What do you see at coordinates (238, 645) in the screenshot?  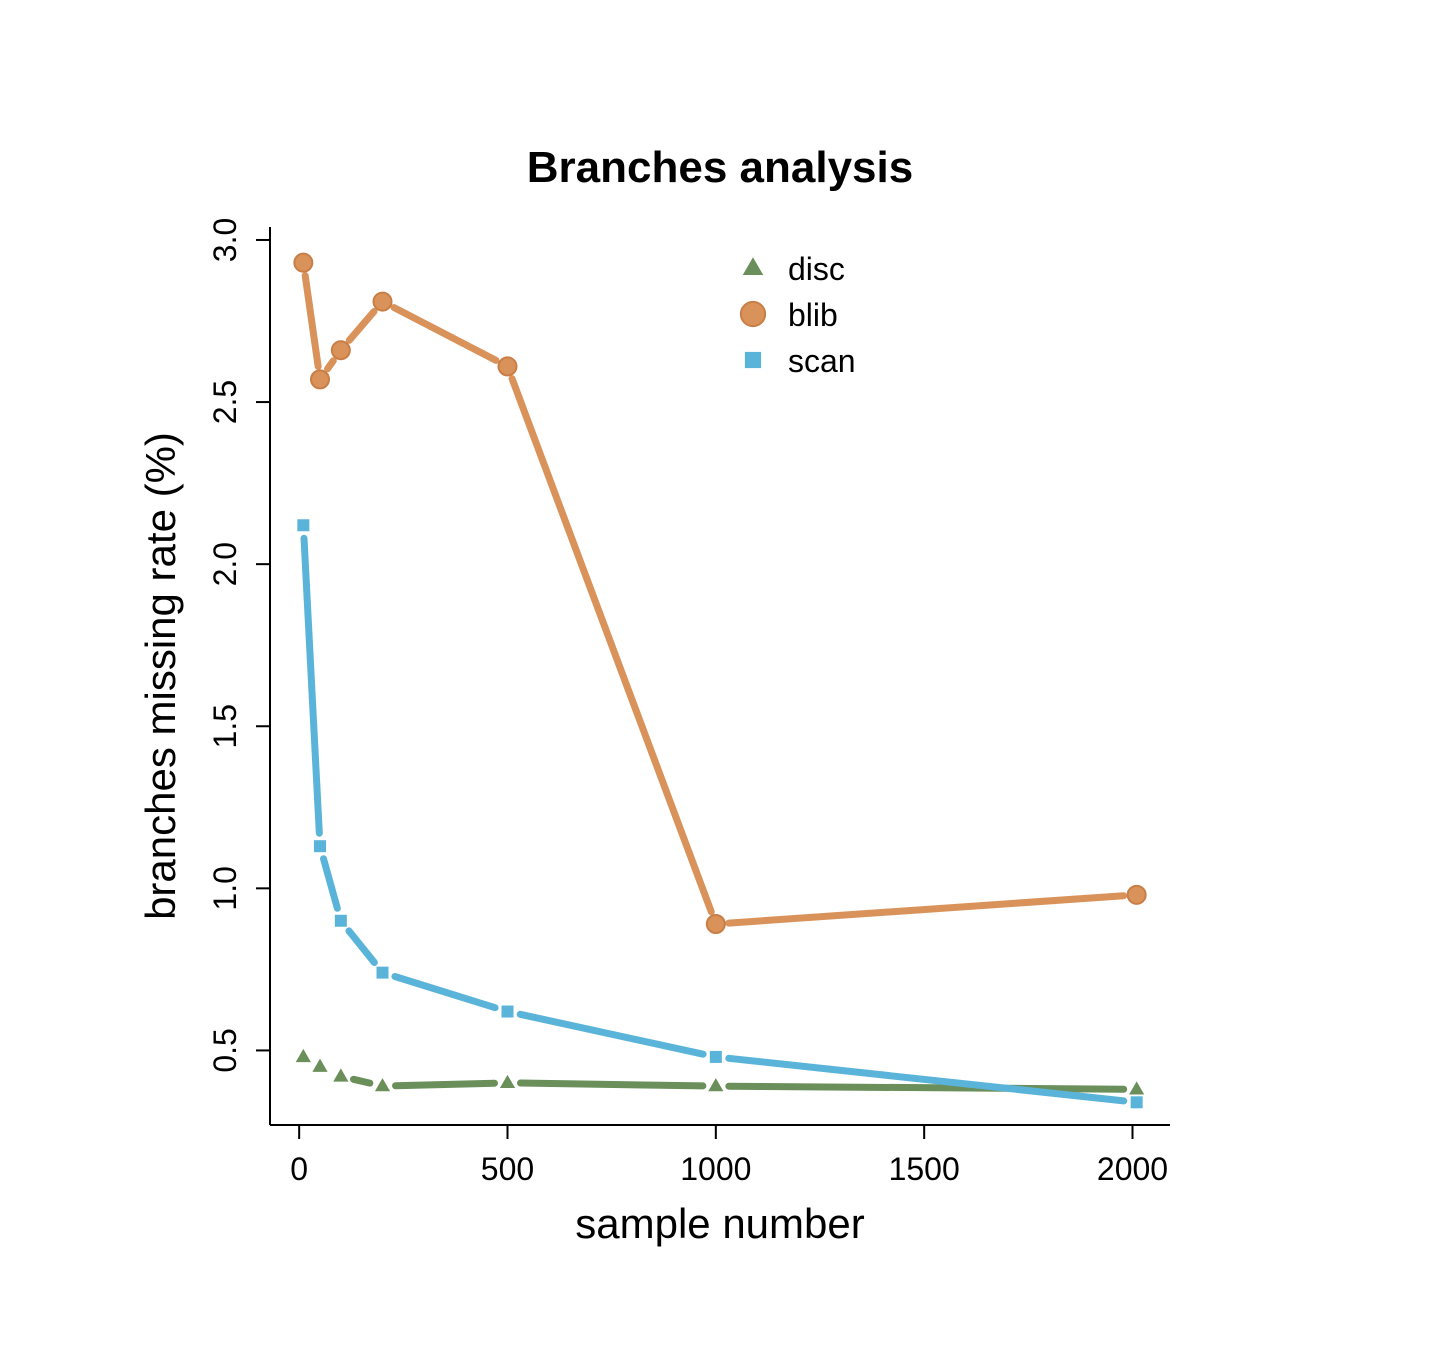 I see `y-ticks: 0.5 1.0 1.5 2.0 2.5 3.0` at bounding box center [238, 645].